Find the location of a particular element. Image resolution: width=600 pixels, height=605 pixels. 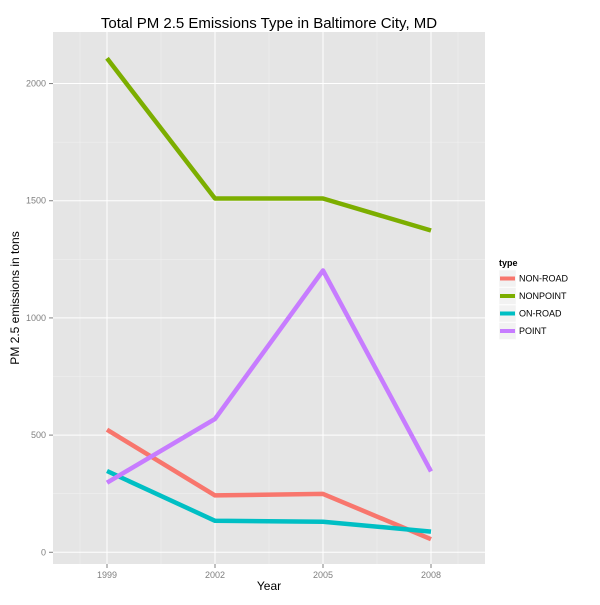

x-tick-label: 2008 is located at coordinates (431, 575).